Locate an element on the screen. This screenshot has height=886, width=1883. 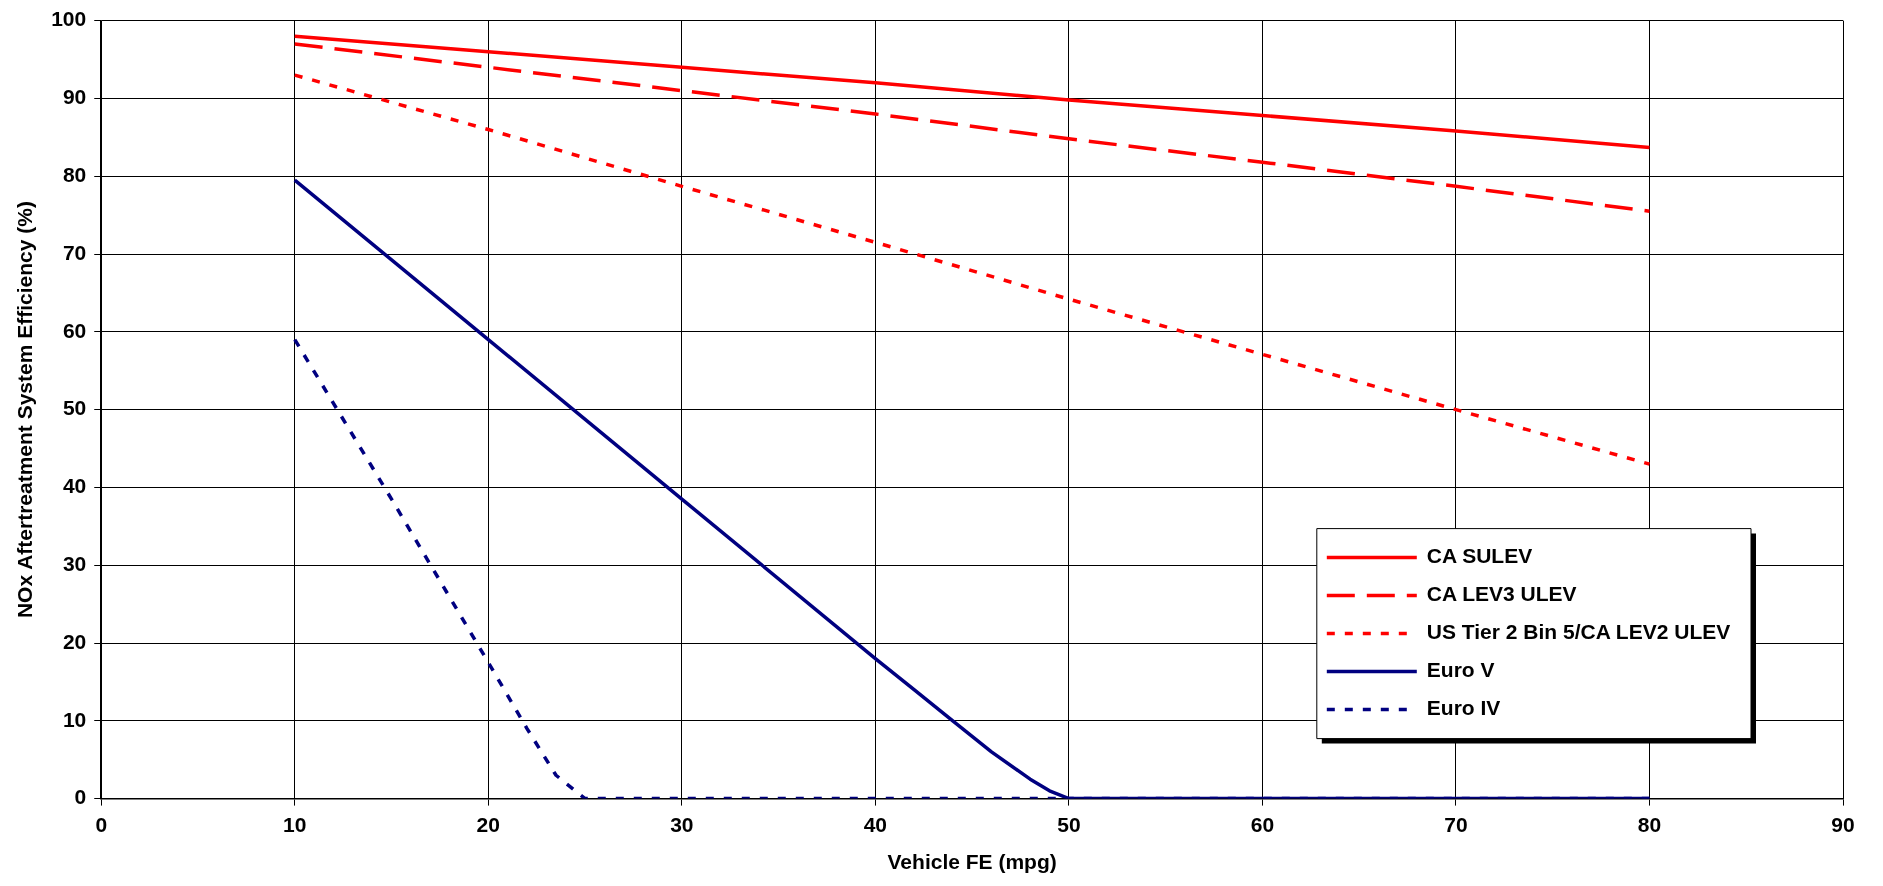
x-tick-label: 0 is located at coordinates (101, 824).